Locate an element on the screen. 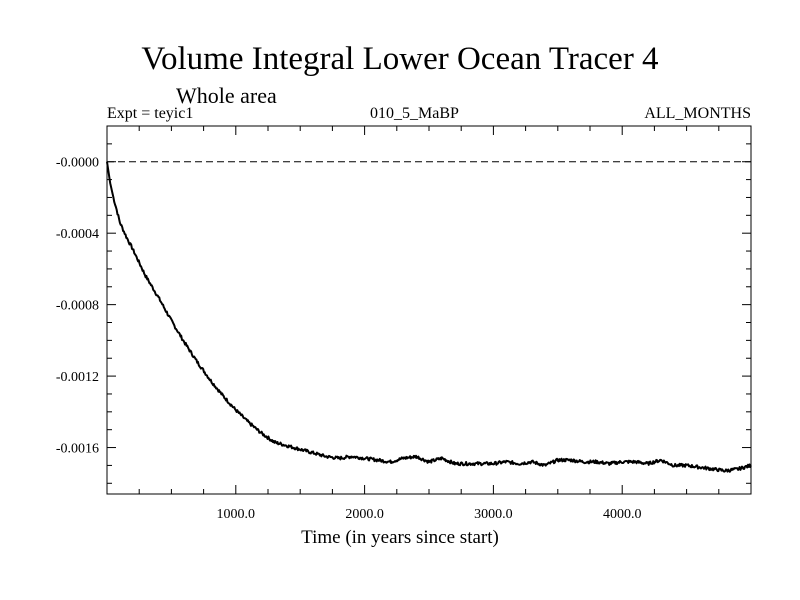  chart-title: Volume Integral Lower Ocean Tracer 4 is located at coordinates (400, 59).